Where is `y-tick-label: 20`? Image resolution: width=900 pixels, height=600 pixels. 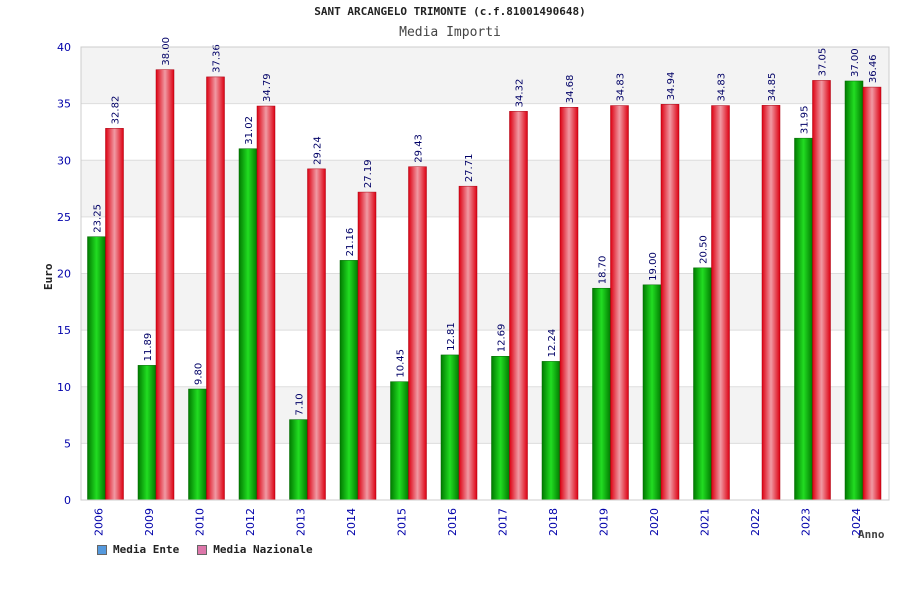
y-tick-label: 20 is located at coordinates (64, 274).